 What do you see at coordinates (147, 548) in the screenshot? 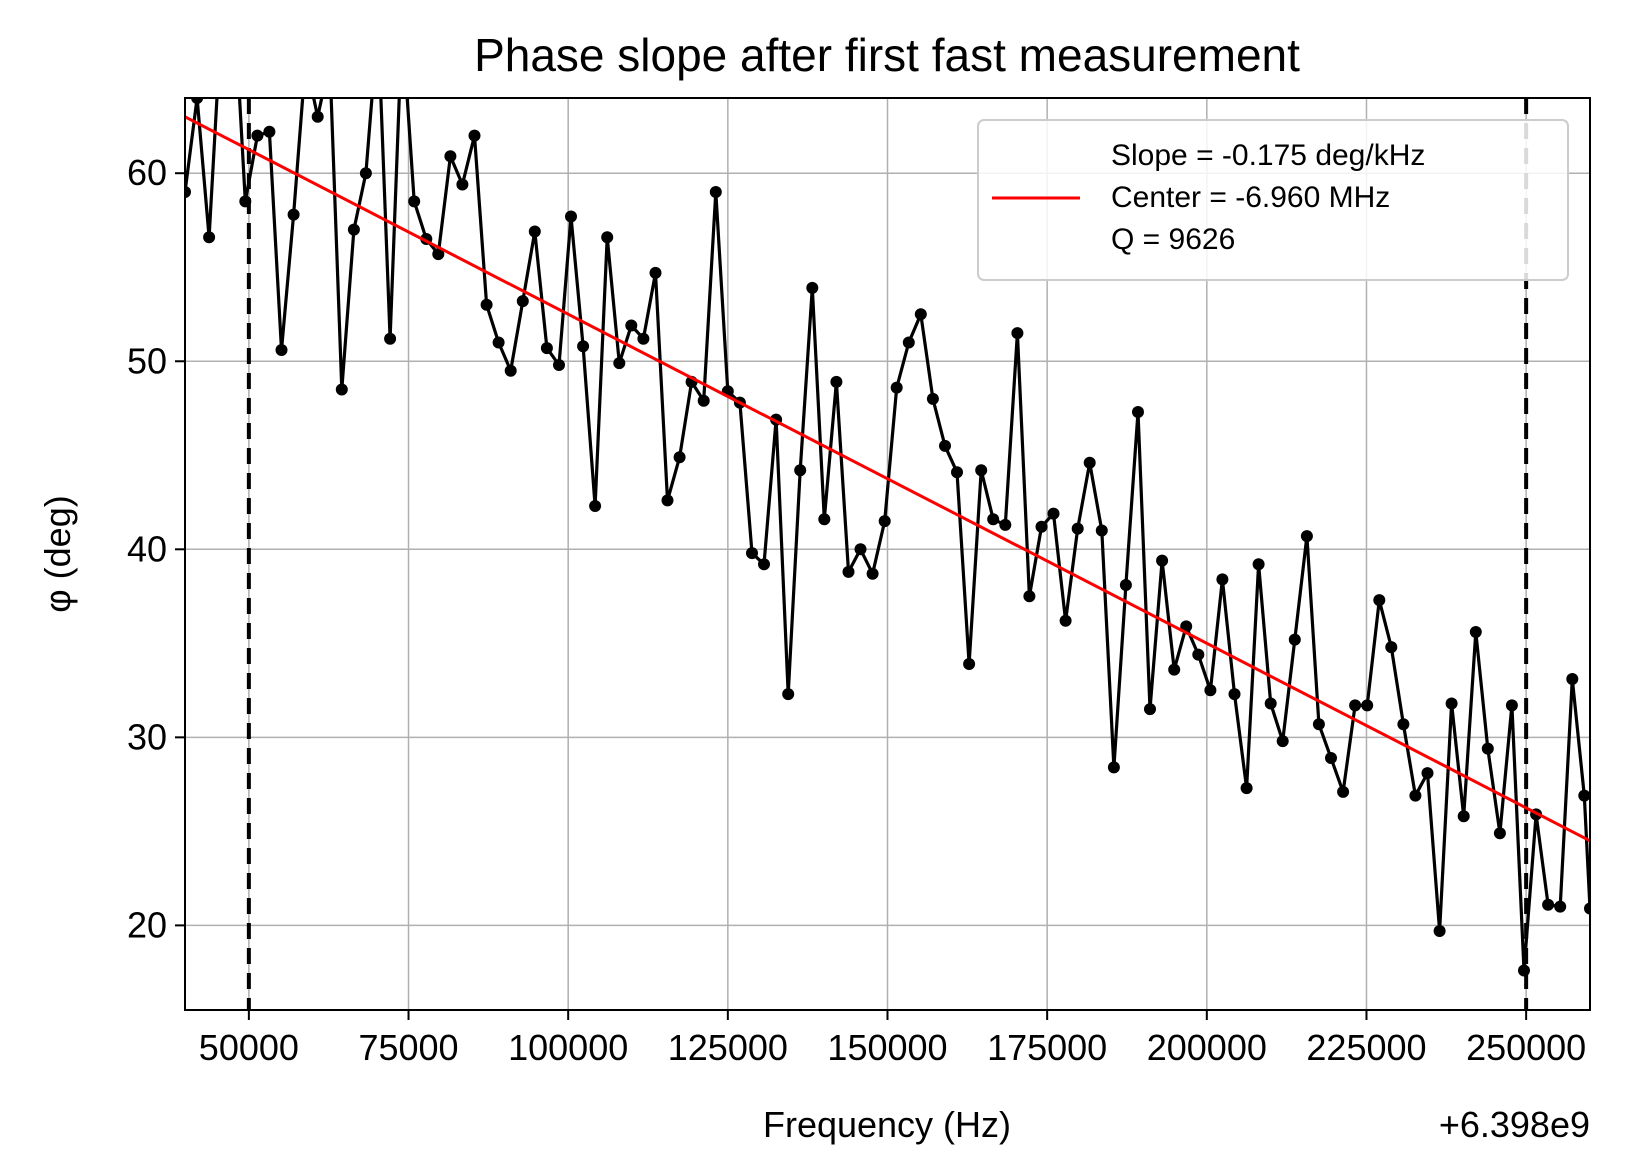
I see `y-tick-label: 40` at bounding box center [147, 548].